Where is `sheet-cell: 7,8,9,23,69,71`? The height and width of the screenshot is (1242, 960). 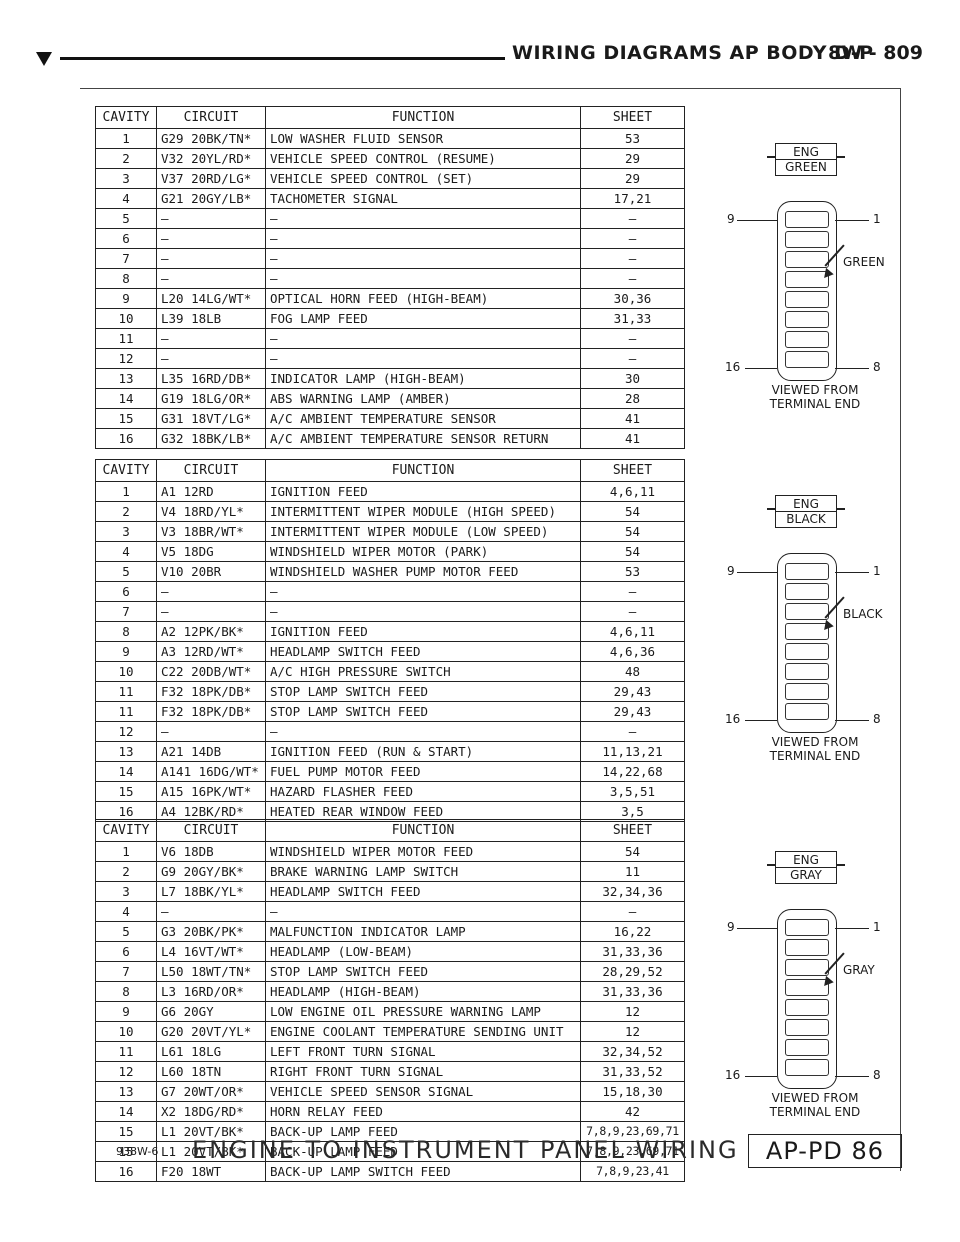
sheet-cell: 7,8,9,23,69,71 is located at coordinates (632, 1151).